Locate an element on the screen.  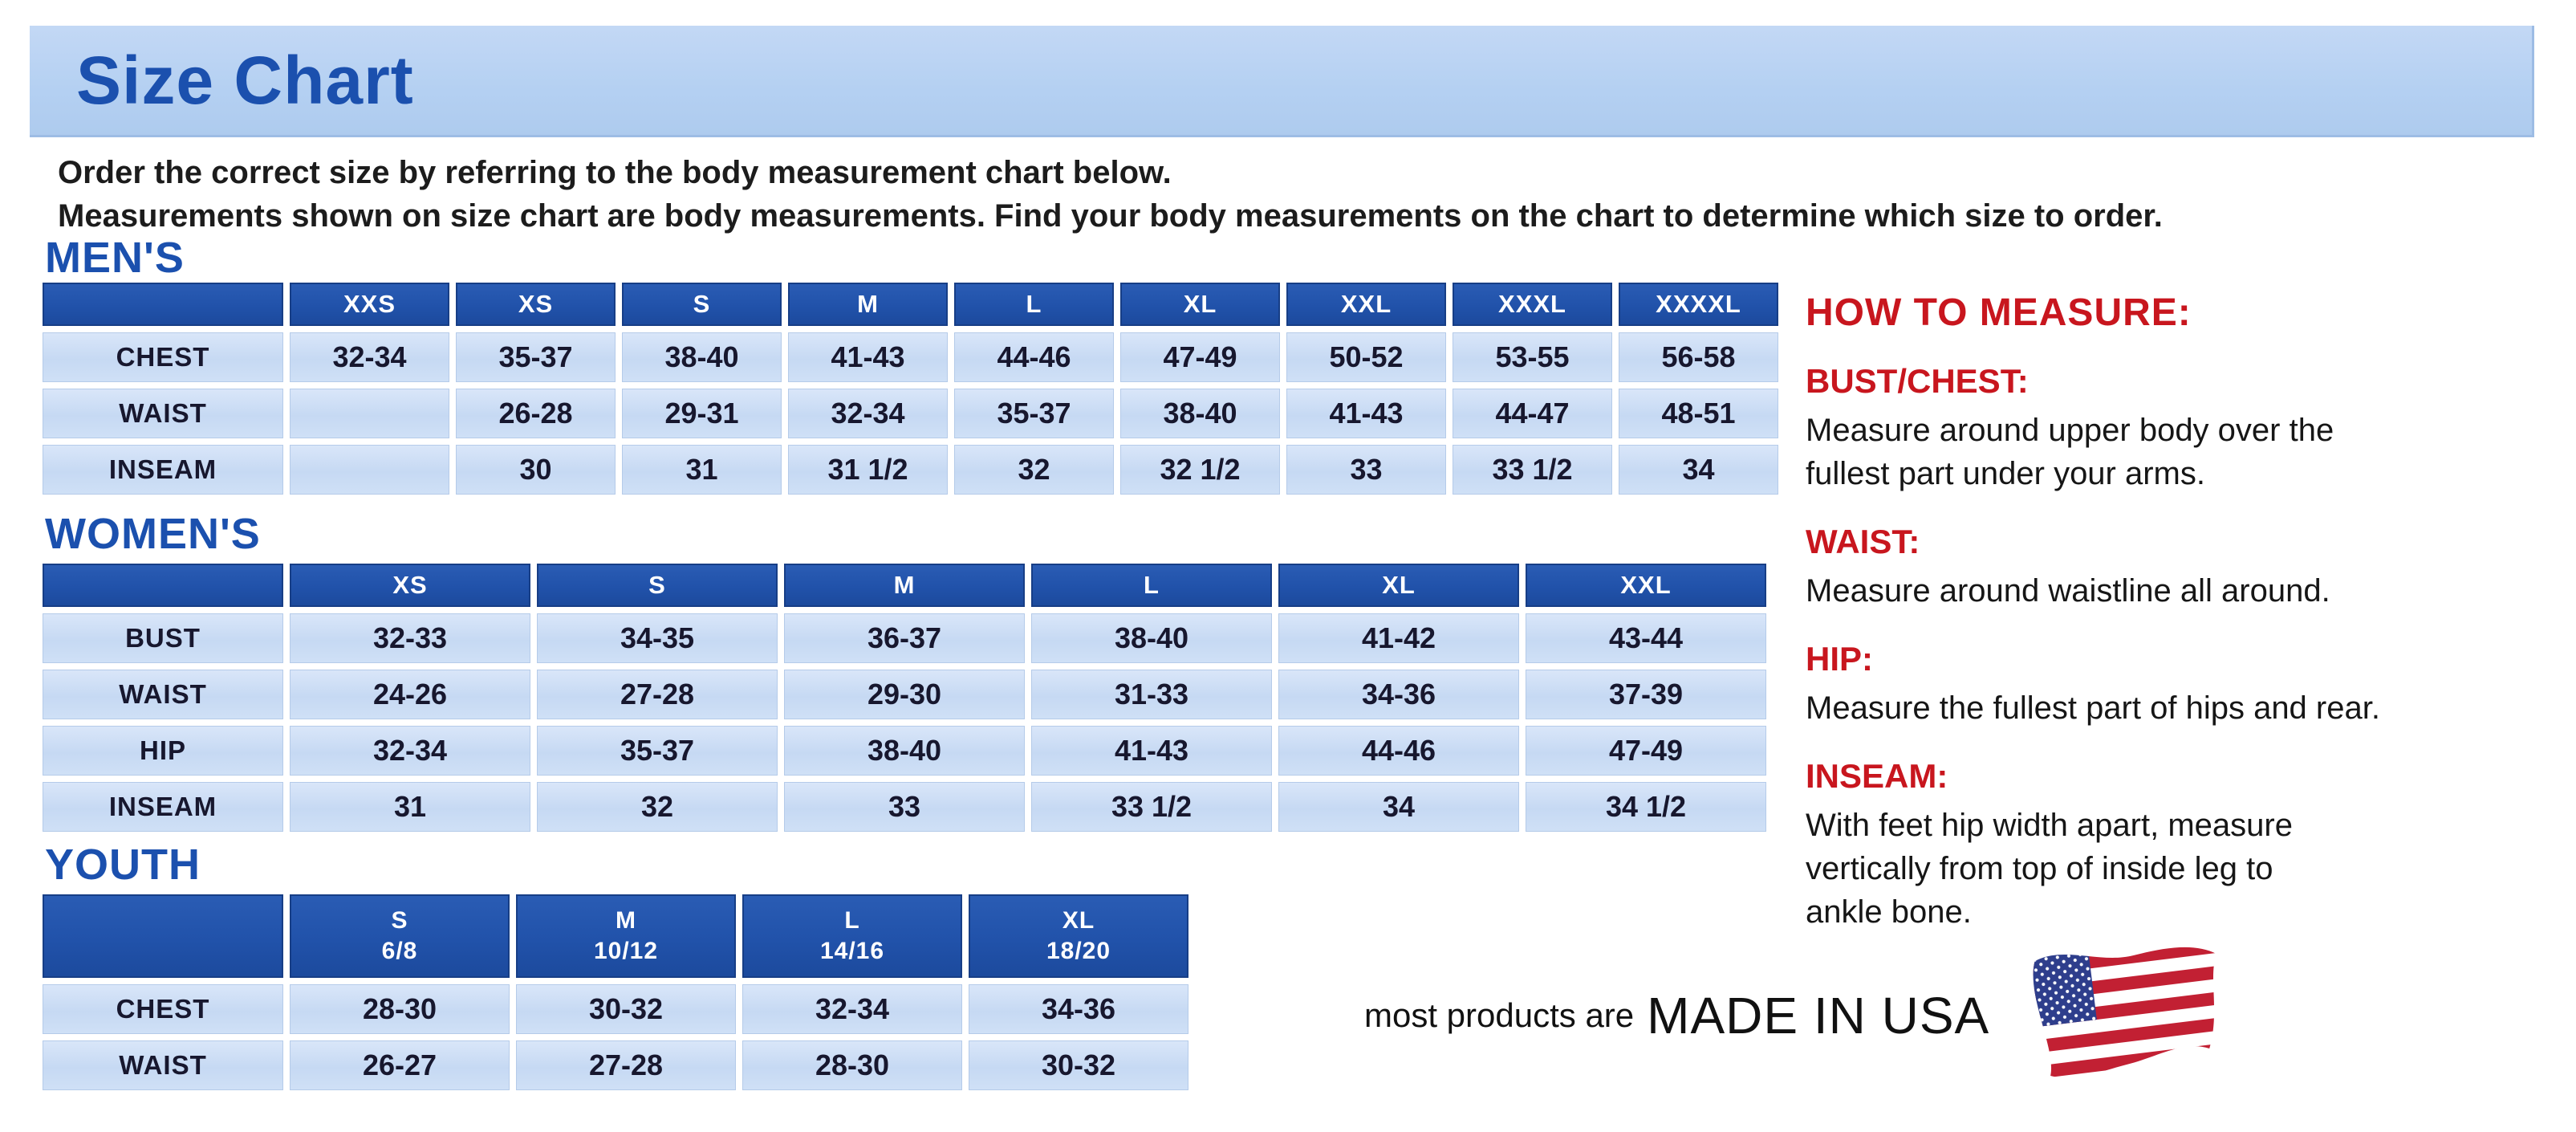
column-header-l: L 14/16 is located at coordinates (852, 936).